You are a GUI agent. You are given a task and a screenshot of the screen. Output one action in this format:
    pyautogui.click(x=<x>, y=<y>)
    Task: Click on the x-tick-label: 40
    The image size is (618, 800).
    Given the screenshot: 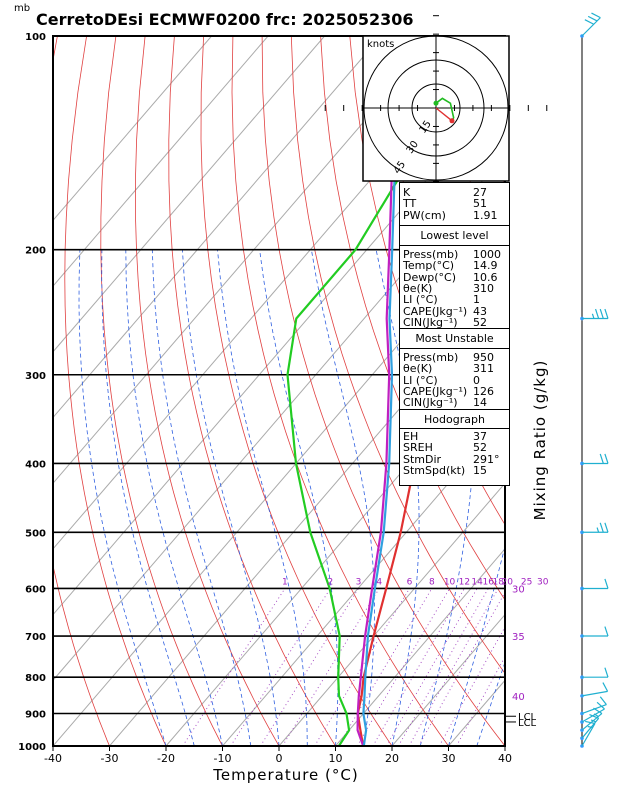 What is the action you would take?
    pyautogui.click(x=505, y=758)
    